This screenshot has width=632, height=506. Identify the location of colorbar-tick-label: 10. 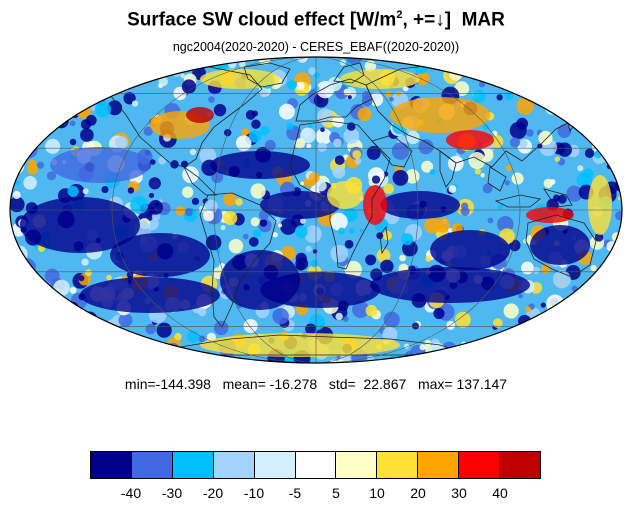
(377, 493).